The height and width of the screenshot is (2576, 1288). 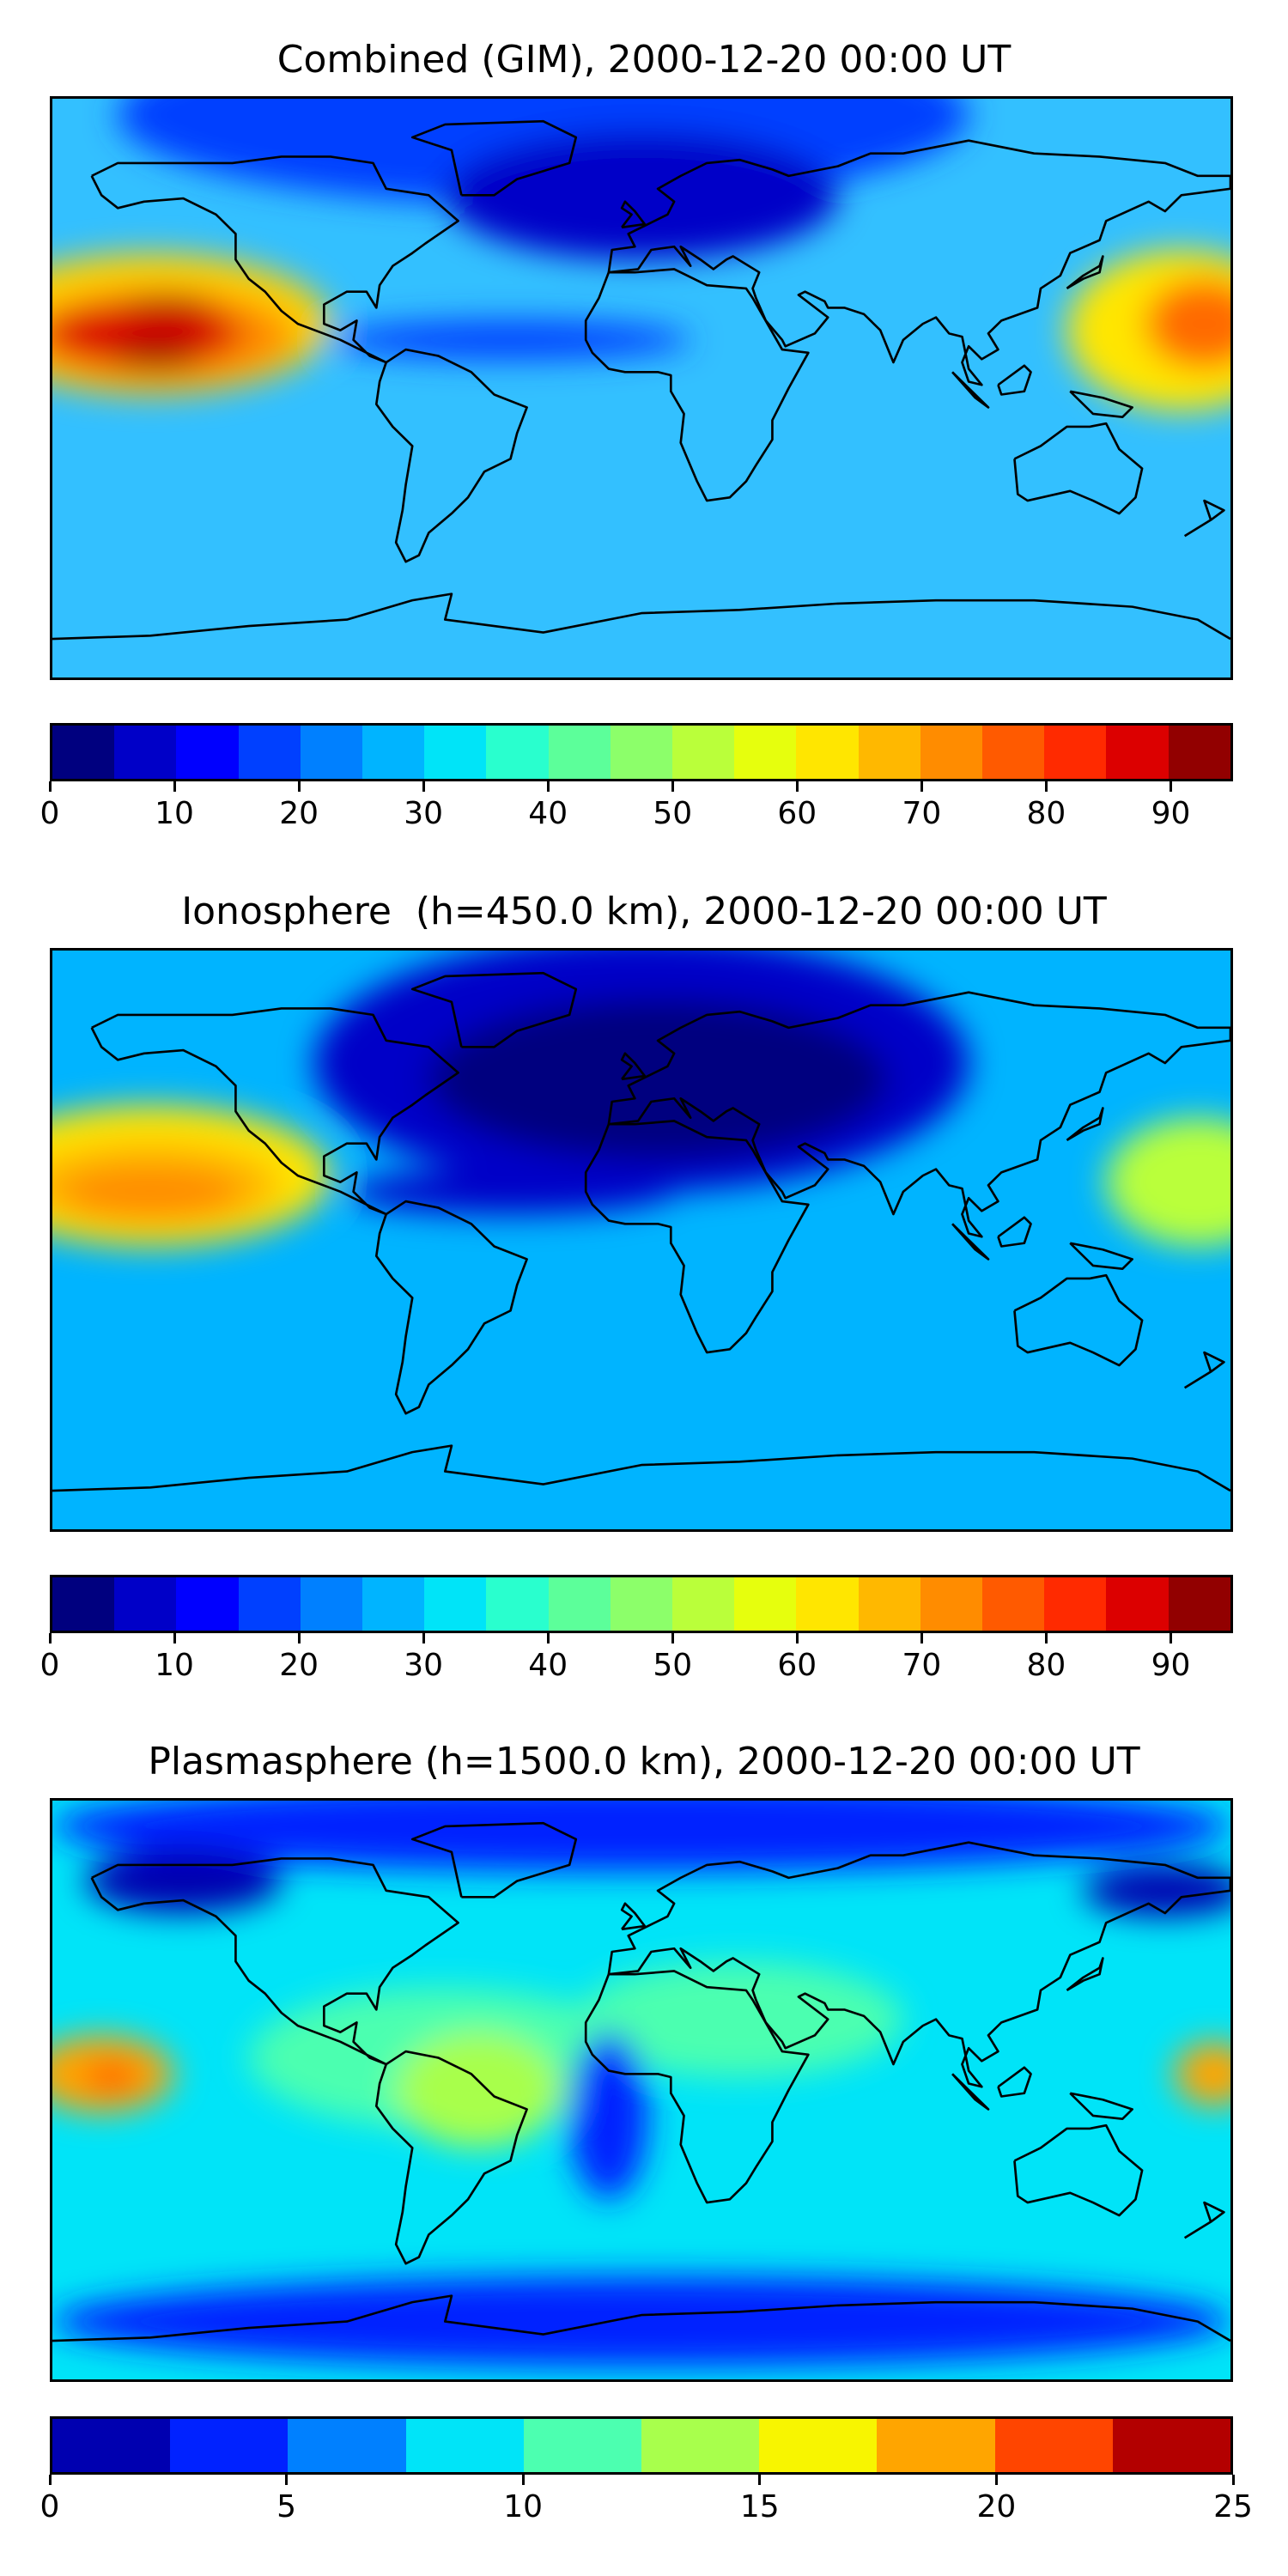 What do you see at coordinates (1233, 2507) in the screenshot?
I see `colorbar-tick-label: 25` at bounding box center [1233, 2507].